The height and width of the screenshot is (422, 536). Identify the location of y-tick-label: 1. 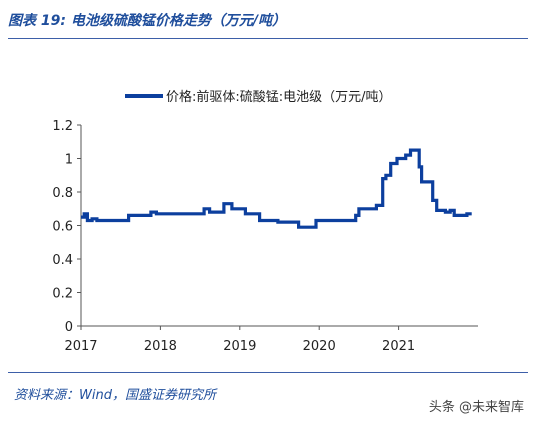
(69, 160).